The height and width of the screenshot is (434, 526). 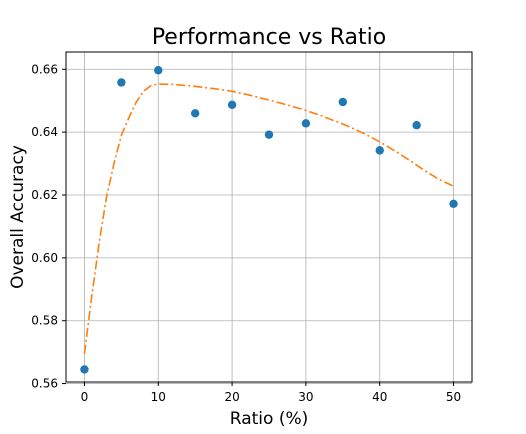 What do you see at coordinates (44, 132) in the screenshot?
I see `y-tick-label: 0.64` at bounding box center [44, 132].